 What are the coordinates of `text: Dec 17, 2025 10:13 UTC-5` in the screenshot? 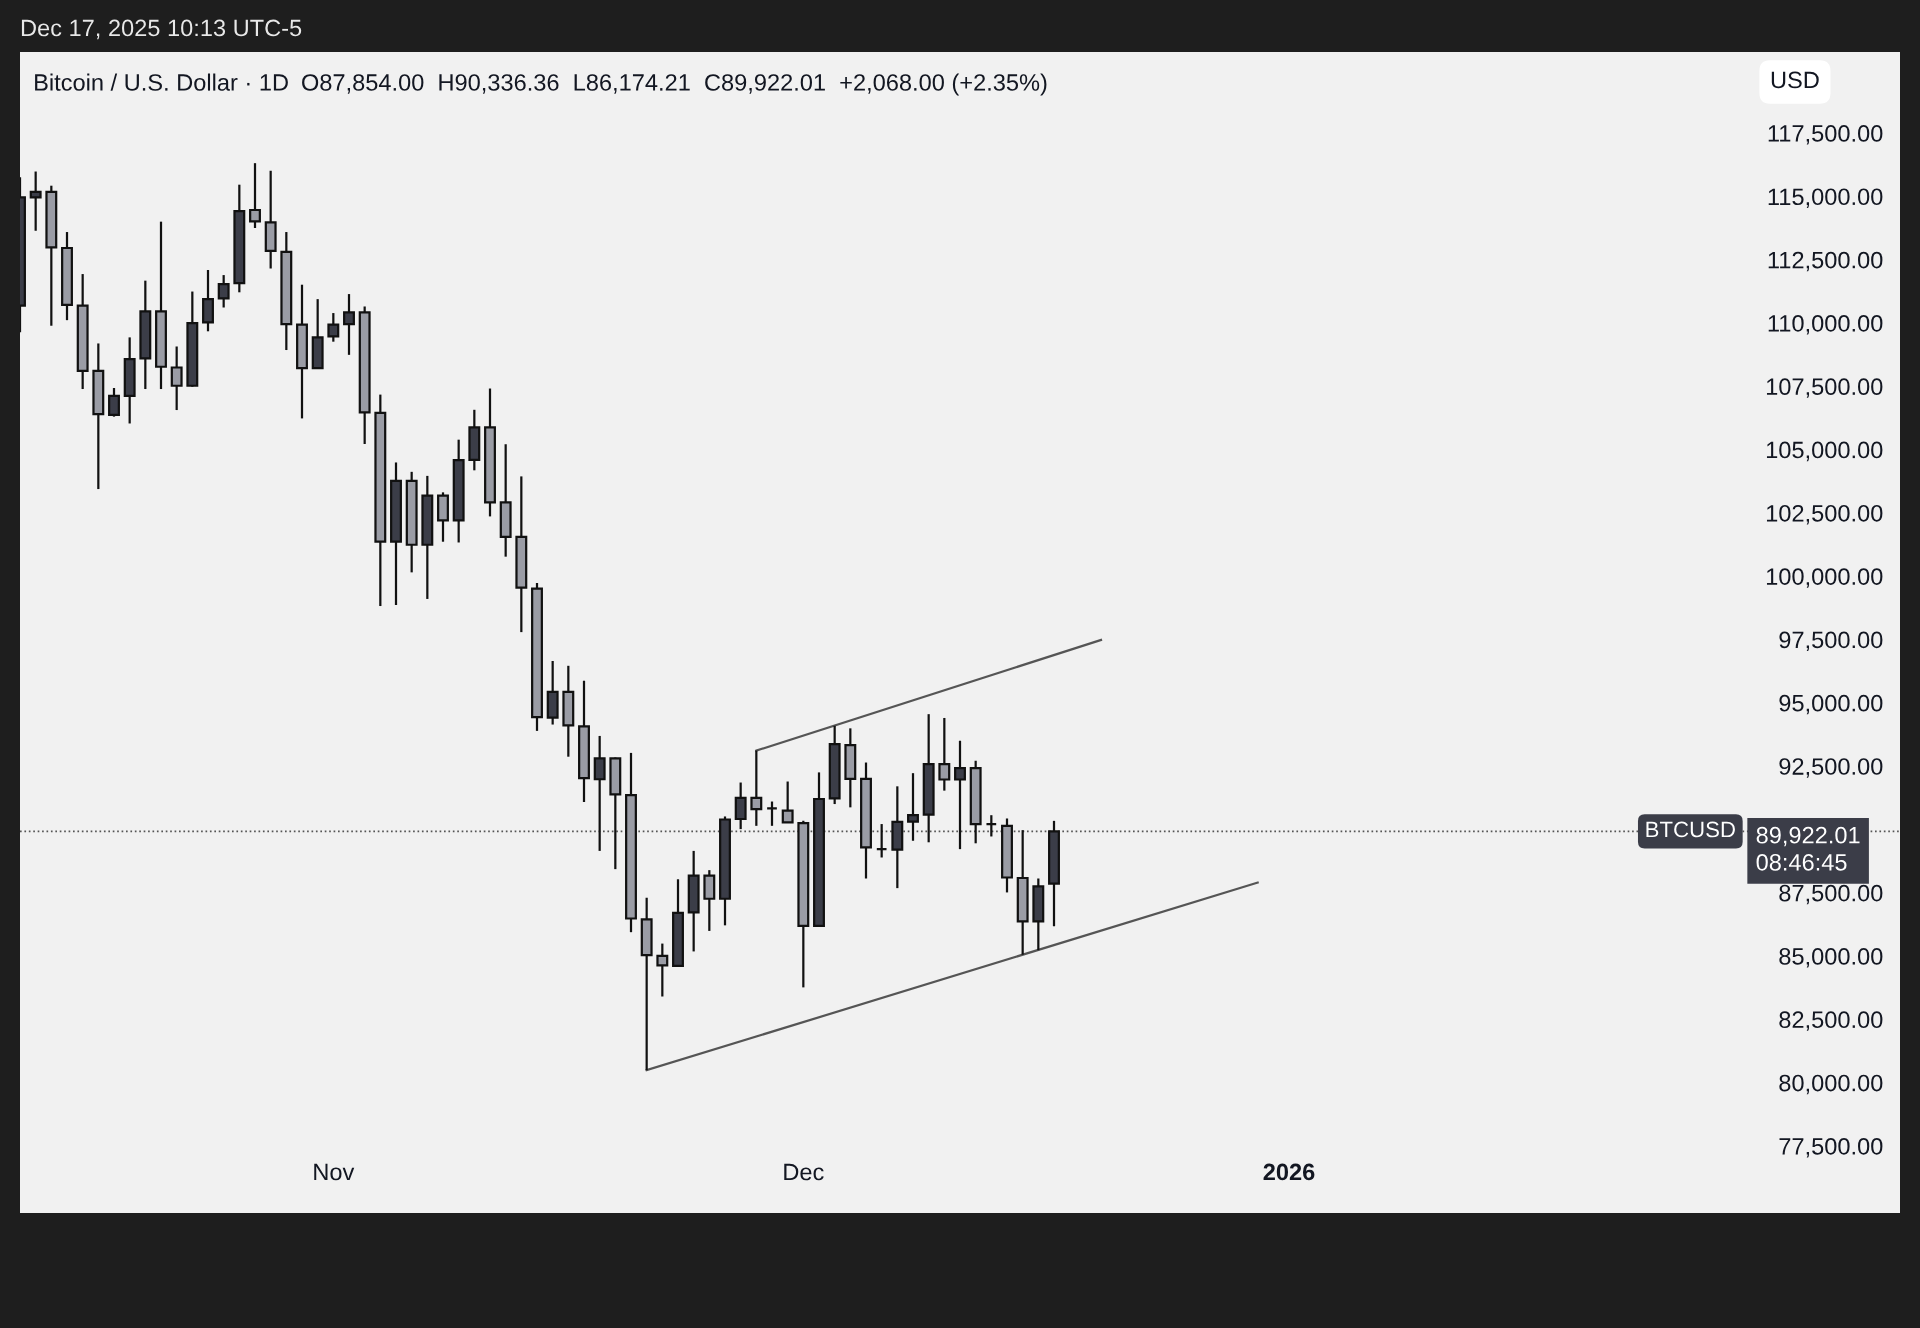 It's located at (161, 29).